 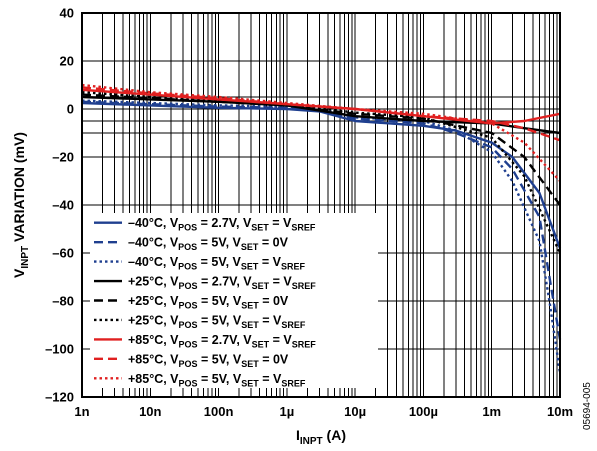 I want to click on legend-label-5: +25°C, VPOS = 5V, VSET = 0V, so click(x=208, y=302).